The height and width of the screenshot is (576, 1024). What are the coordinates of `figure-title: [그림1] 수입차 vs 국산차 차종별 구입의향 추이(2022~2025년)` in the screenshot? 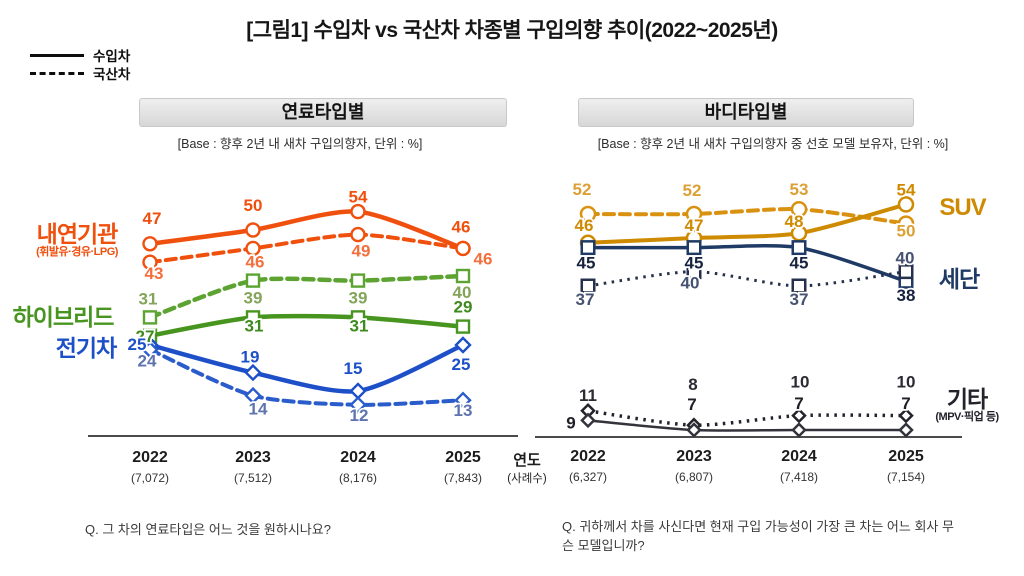 It's located at (512, 30).